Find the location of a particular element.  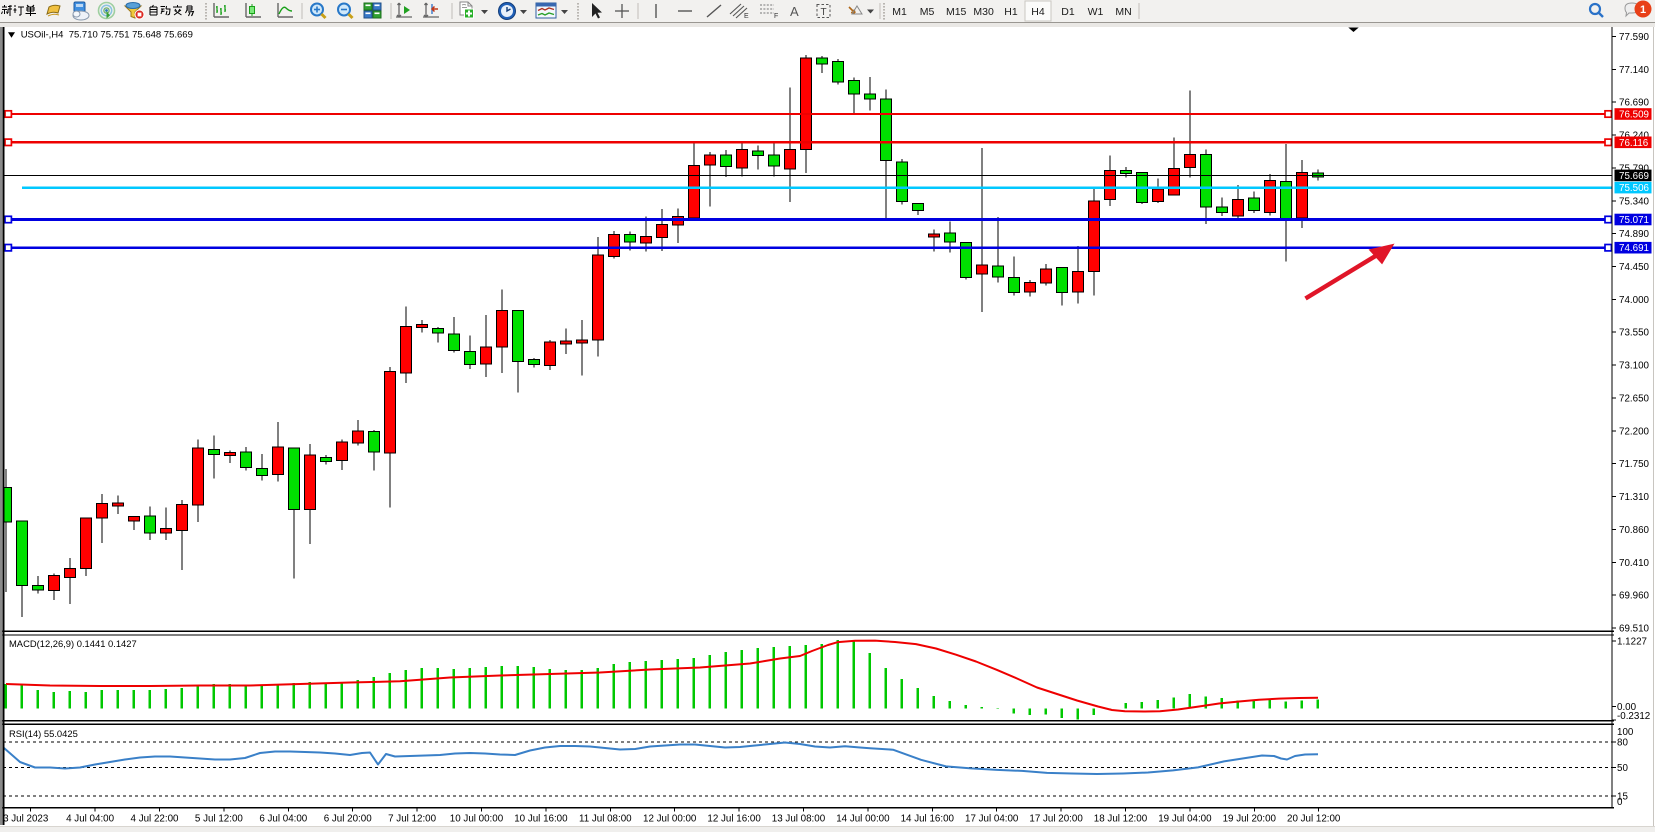

svg-text: 72.650 is located at coordinates (1634, 398).